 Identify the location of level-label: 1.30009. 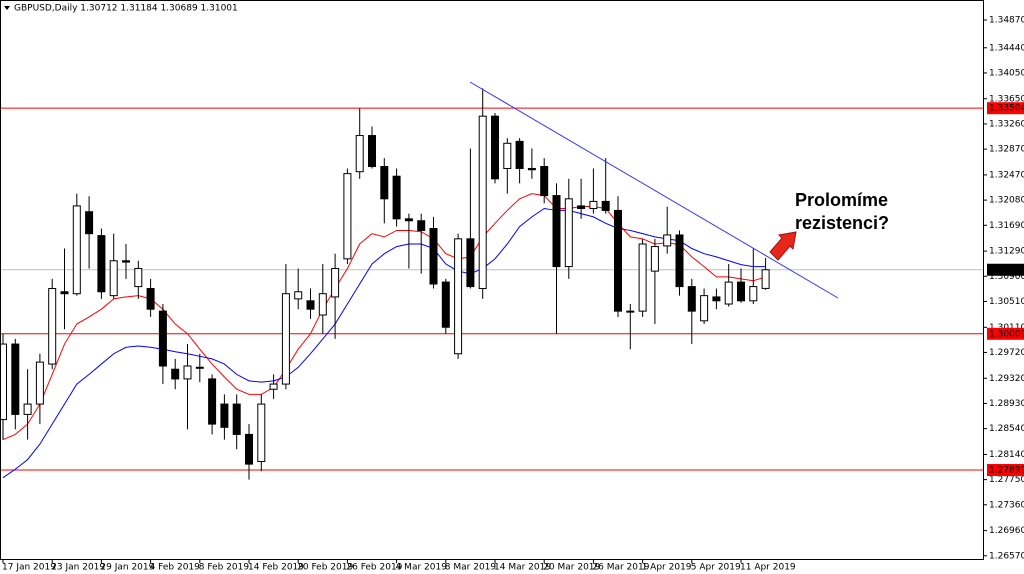
(1006, 334).